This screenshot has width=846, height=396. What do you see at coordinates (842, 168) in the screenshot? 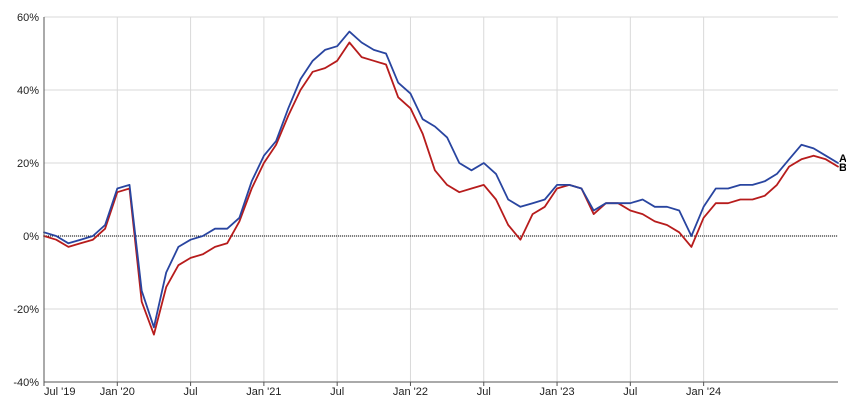
I see `series-end-label-b: B` at bounding box center [842, 168].